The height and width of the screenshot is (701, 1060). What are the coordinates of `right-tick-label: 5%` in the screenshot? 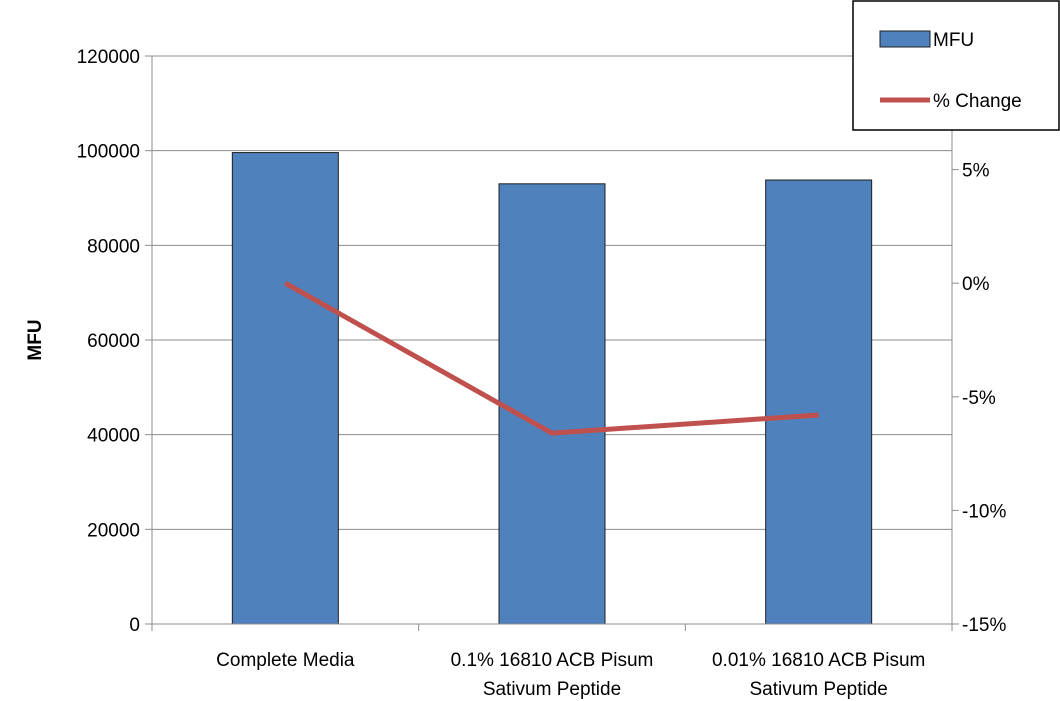 It's located at (976, 171).